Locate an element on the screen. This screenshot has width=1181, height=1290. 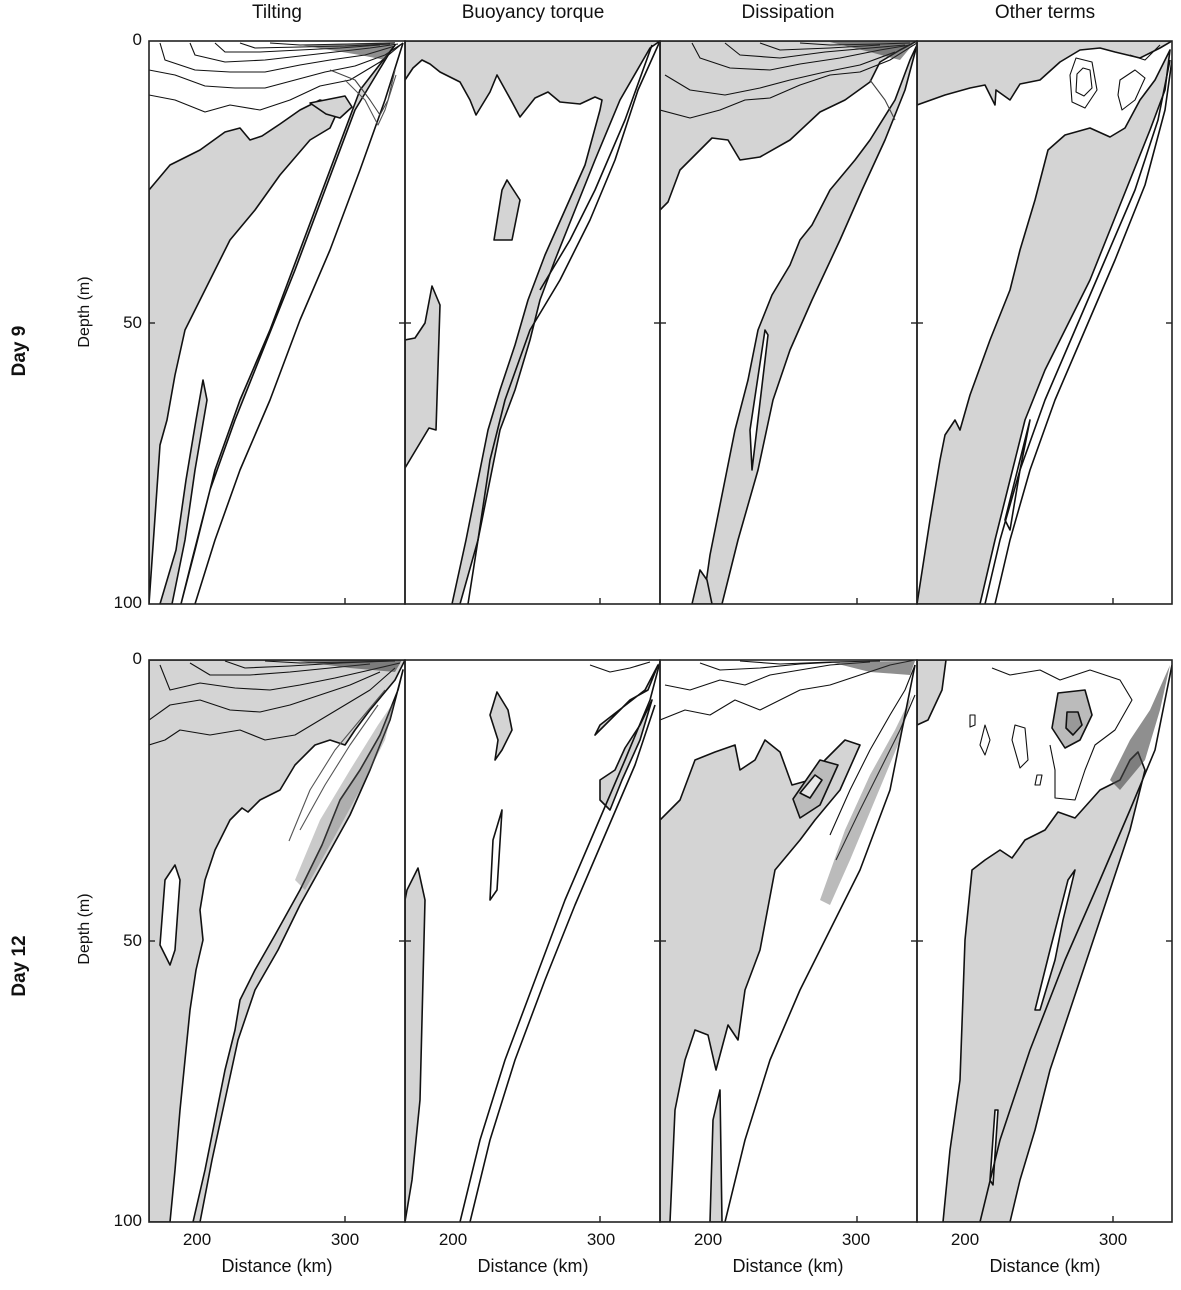
x-tick-200-col3: 200 is located at coordinates (708, 1239).